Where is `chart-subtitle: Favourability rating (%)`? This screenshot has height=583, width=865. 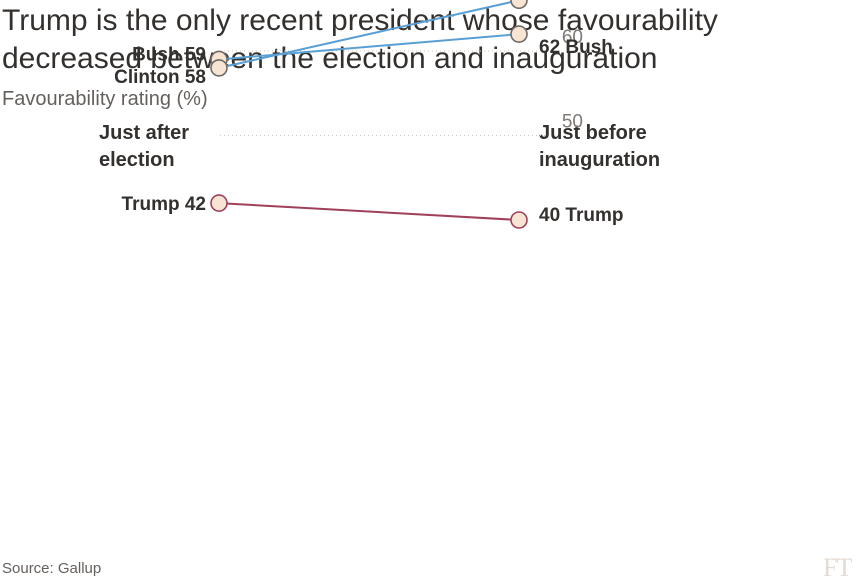
chart-subtitle: Favourability rating (%) is located at coordinates (105, 99).